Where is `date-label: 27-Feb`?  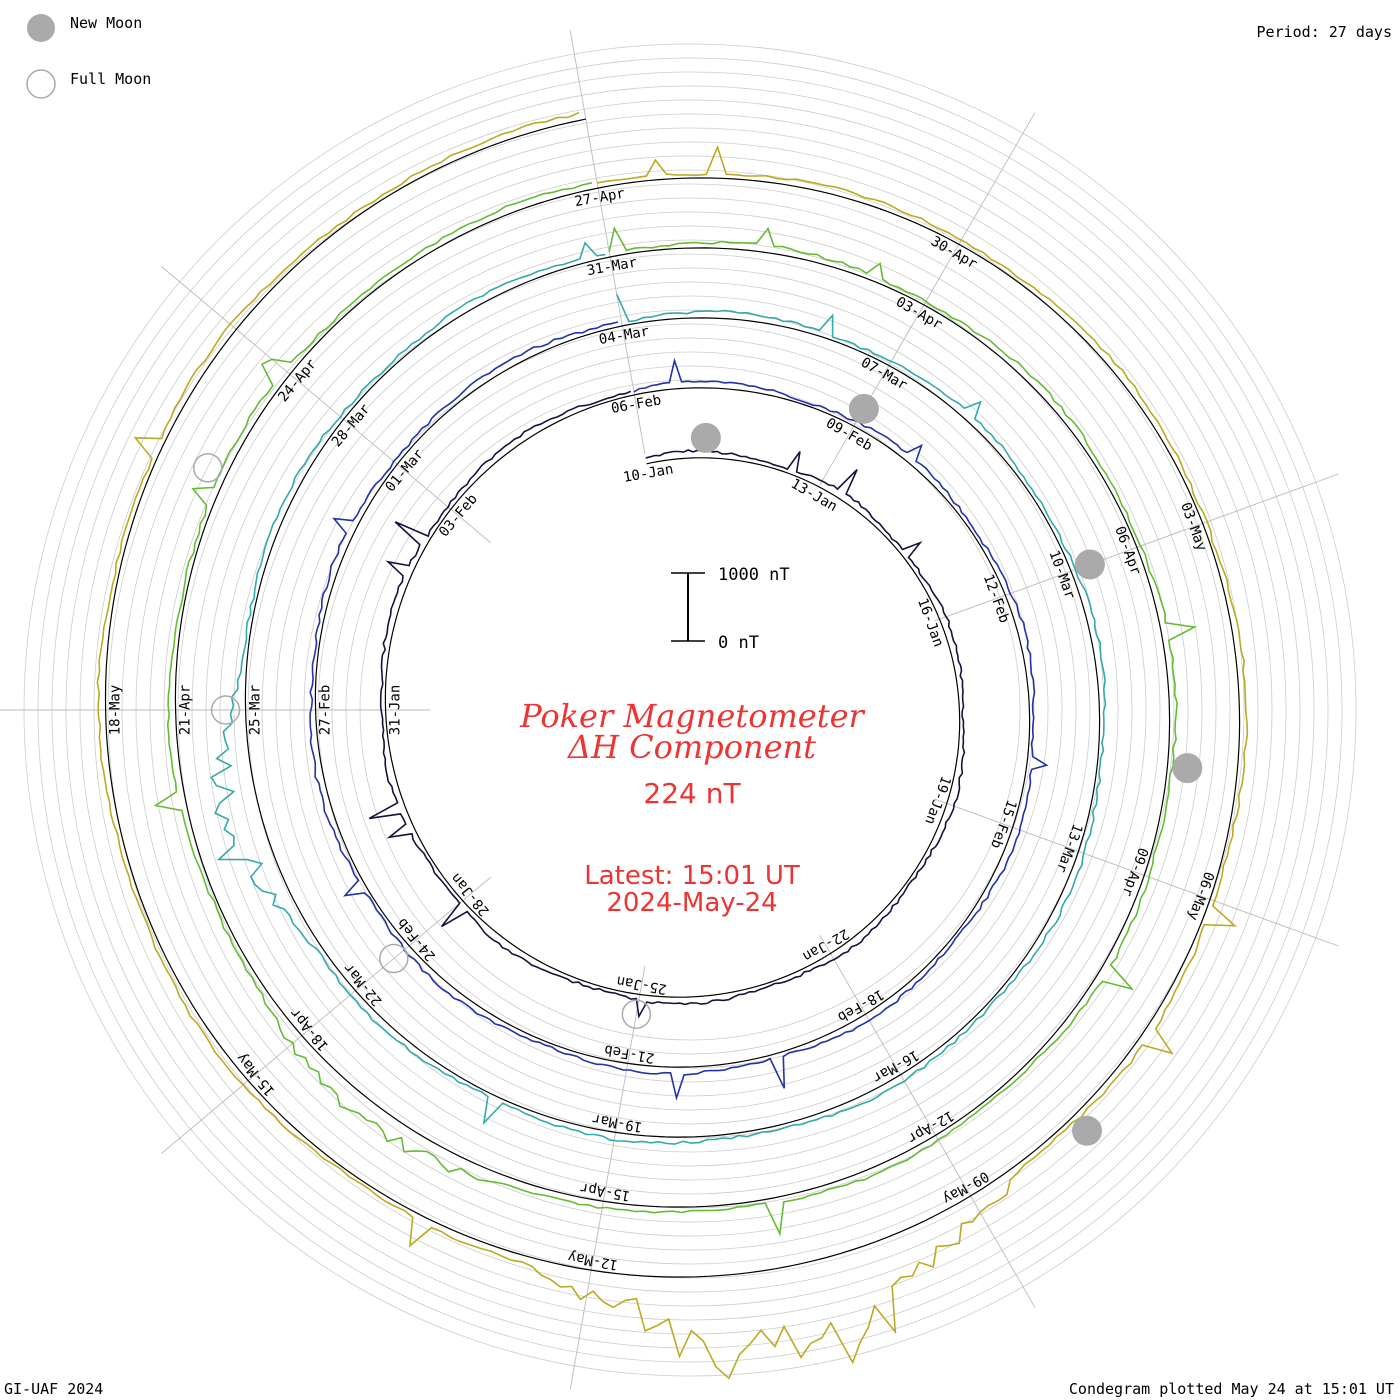 date-label: 27-Feb is located at coordinates (326, 710).